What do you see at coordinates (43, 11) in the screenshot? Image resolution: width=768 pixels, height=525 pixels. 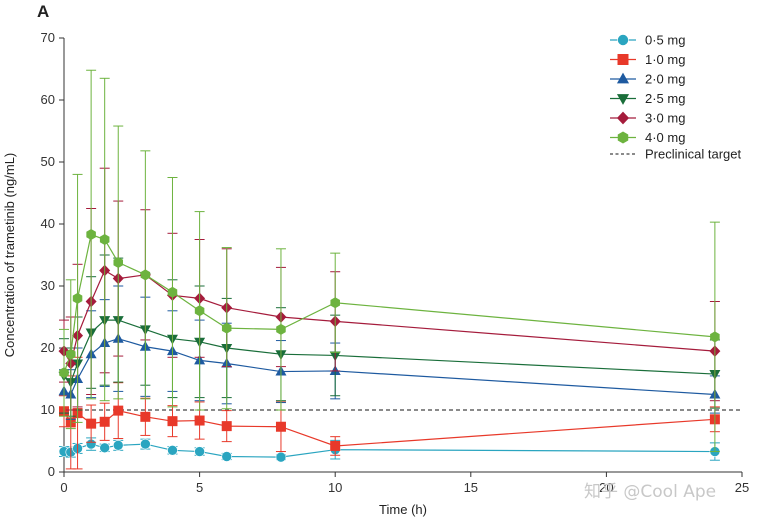 I see `panel-label: A` at bounding box center [43, 11].